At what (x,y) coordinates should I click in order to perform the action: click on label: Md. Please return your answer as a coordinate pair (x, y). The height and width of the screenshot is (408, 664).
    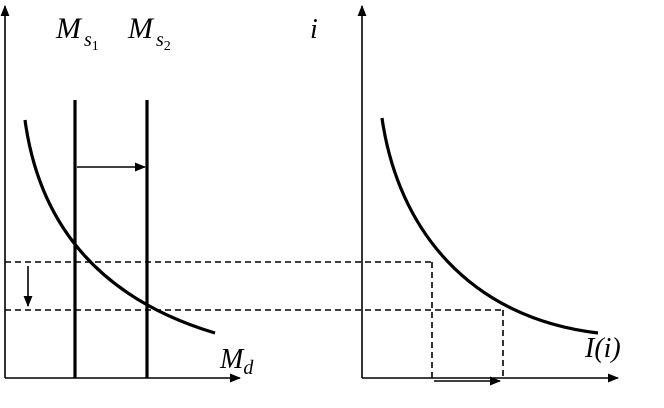
    Looking at the image, I should click on (236, 361).